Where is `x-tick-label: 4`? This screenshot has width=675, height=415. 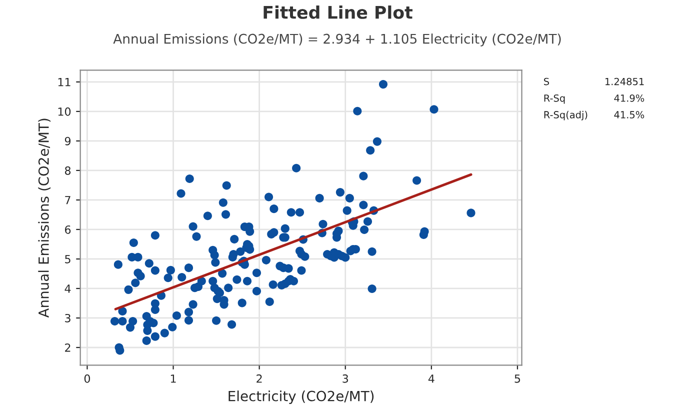 x-tick-label: 4 is located at coordinates (431, 378).